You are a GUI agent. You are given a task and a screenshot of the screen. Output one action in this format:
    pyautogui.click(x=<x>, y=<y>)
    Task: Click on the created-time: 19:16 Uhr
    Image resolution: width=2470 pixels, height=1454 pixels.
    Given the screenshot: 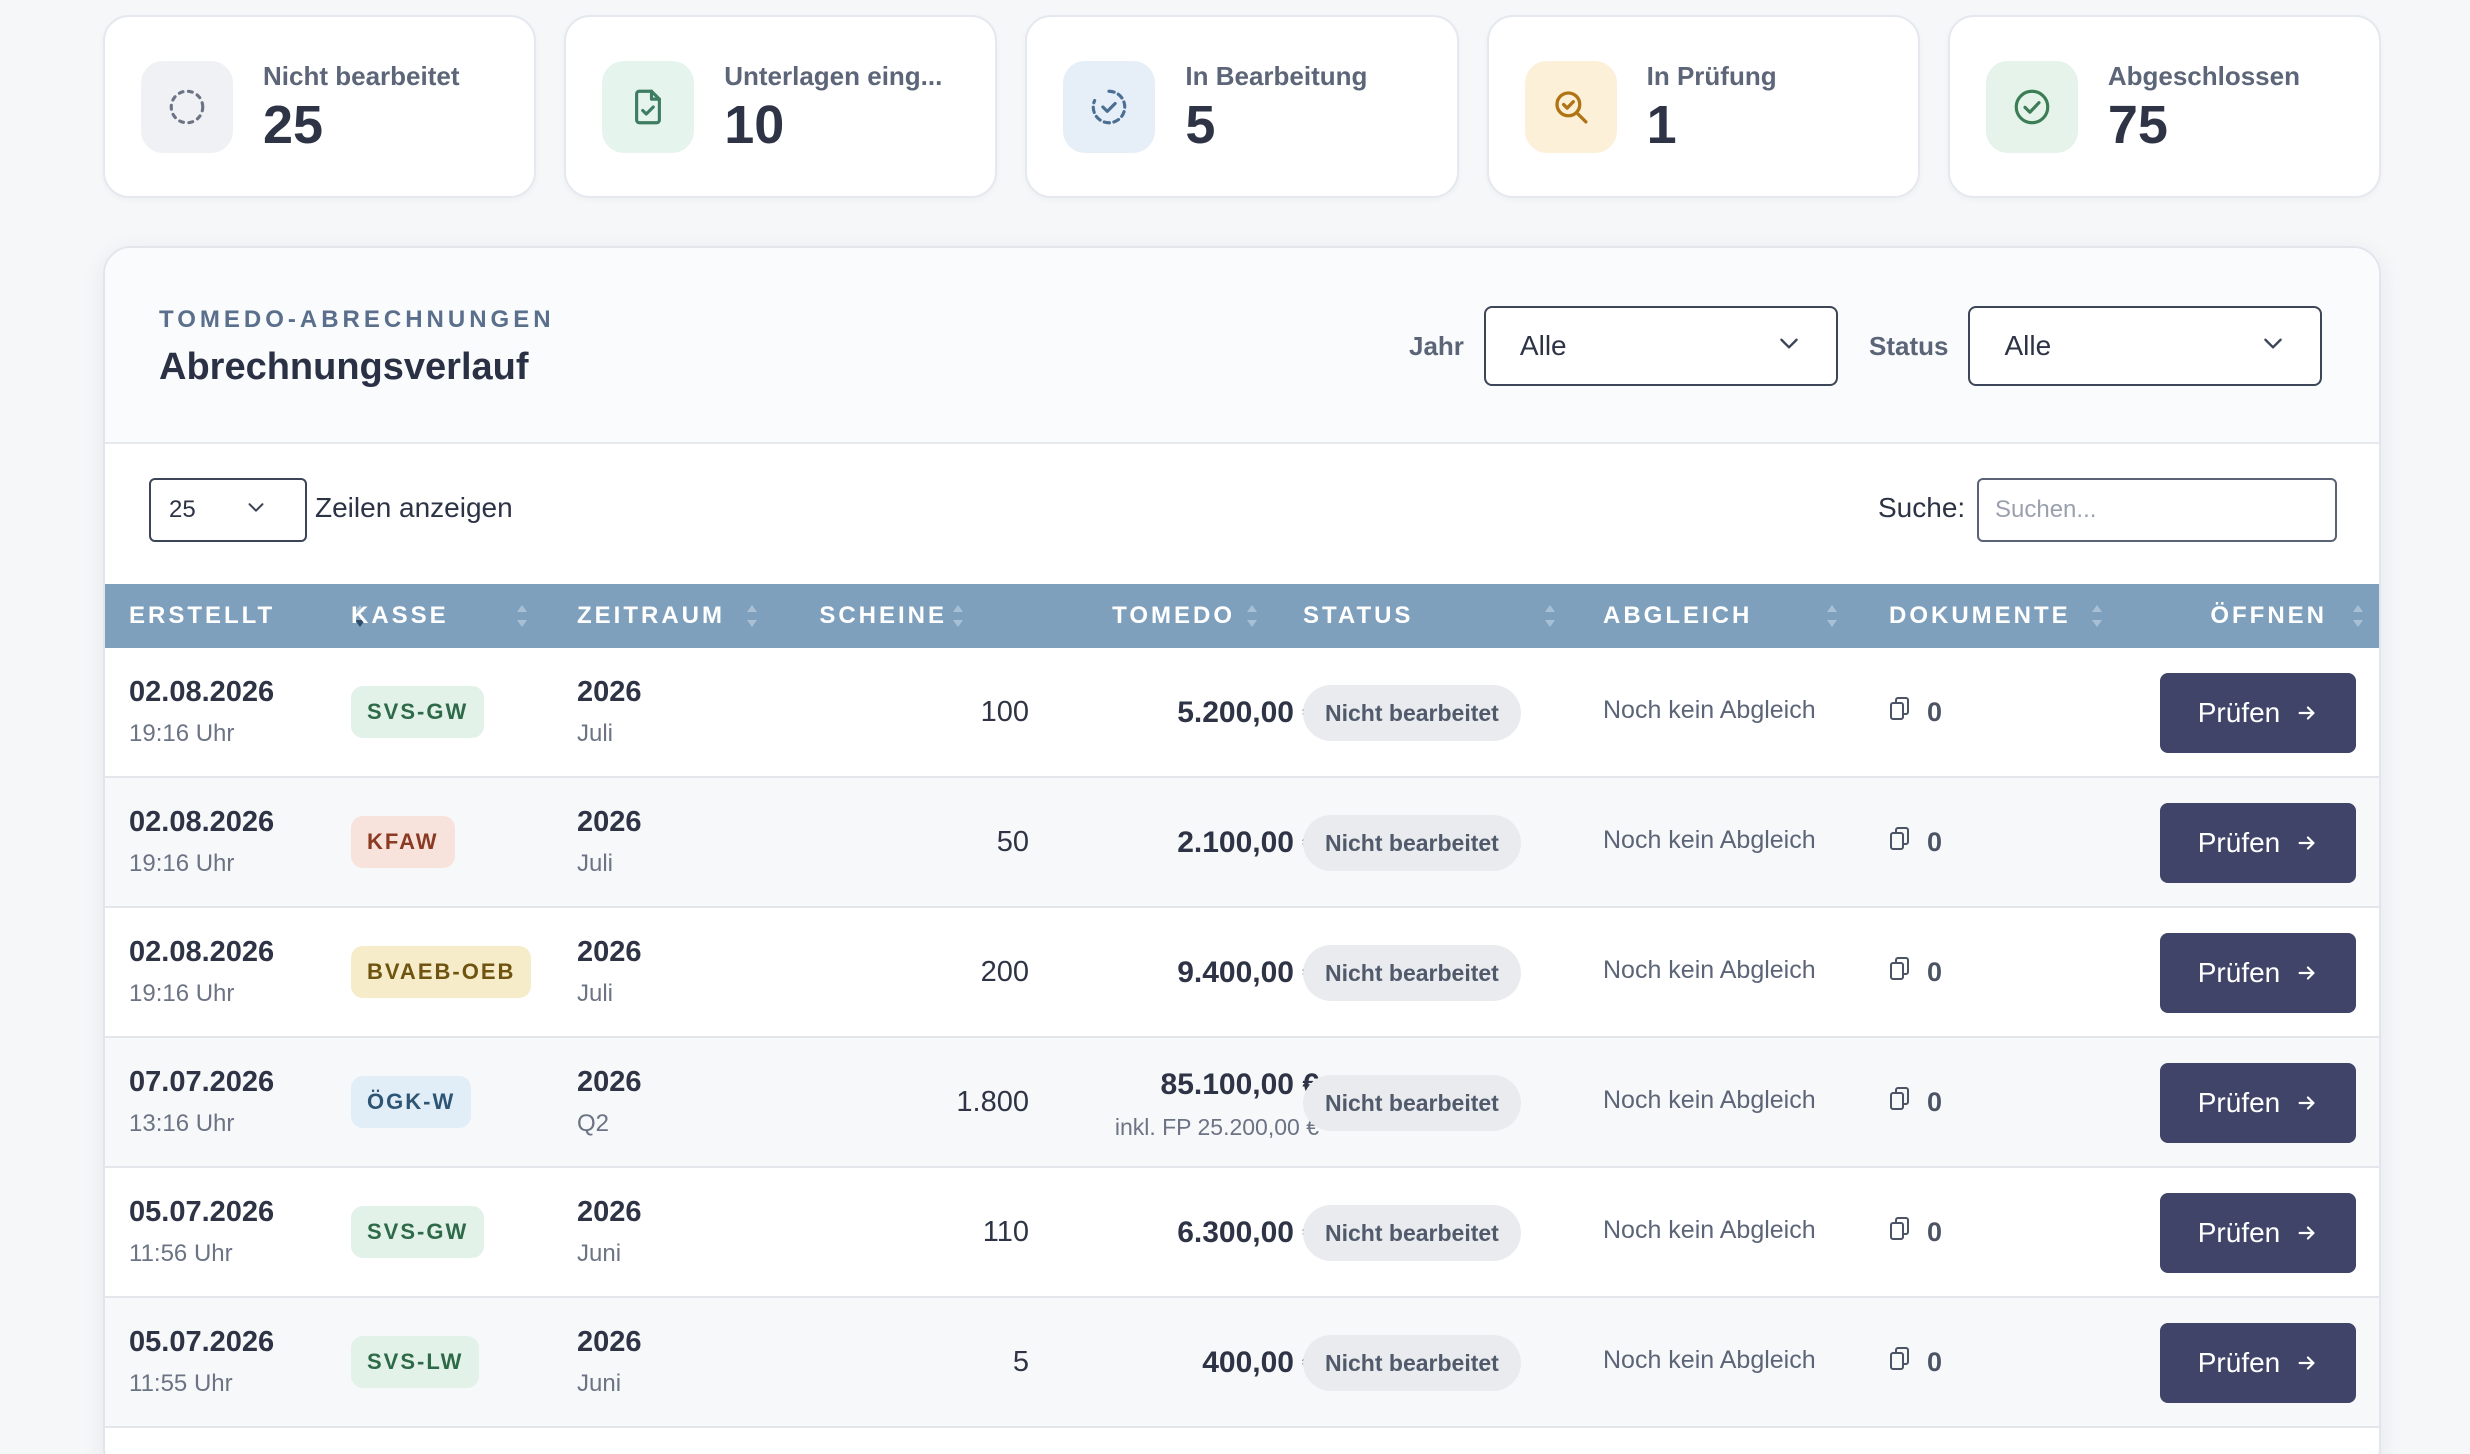 What is the action you would take?
    pyautogui.click(x=182, y=863)
    